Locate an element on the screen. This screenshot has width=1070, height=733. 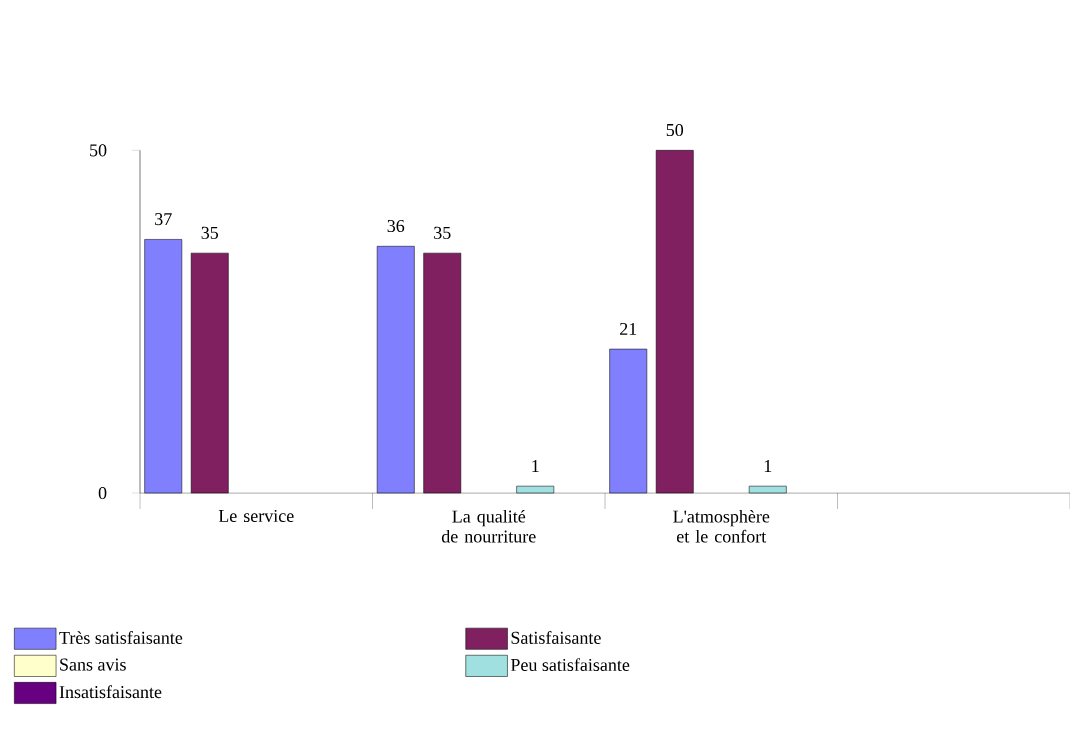
legend-label: Sans avis is located at coordinates (93, 664).